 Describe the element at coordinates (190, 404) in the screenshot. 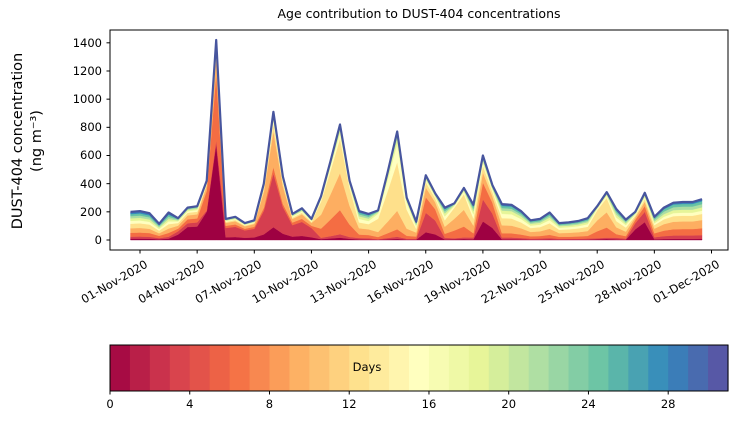

I see `colorbar-tick-label: 4` at that location.